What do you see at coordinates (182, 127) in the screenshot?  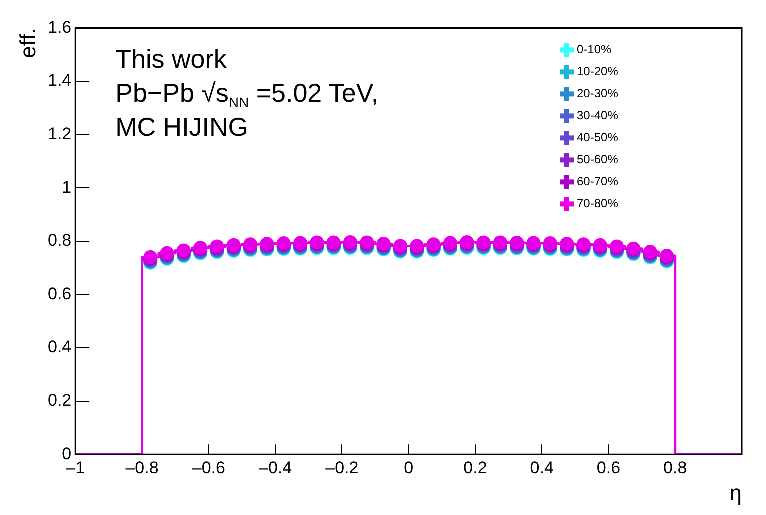 I see `annotation: MC HIJING` at bounding box center [182, 127].